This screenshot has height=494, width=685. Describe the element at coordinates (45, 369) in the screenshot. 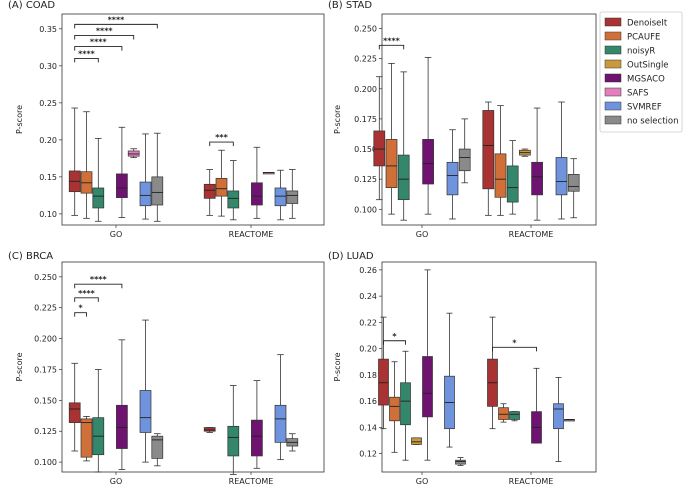

I see `y-tick-label: 0.175` at that location.